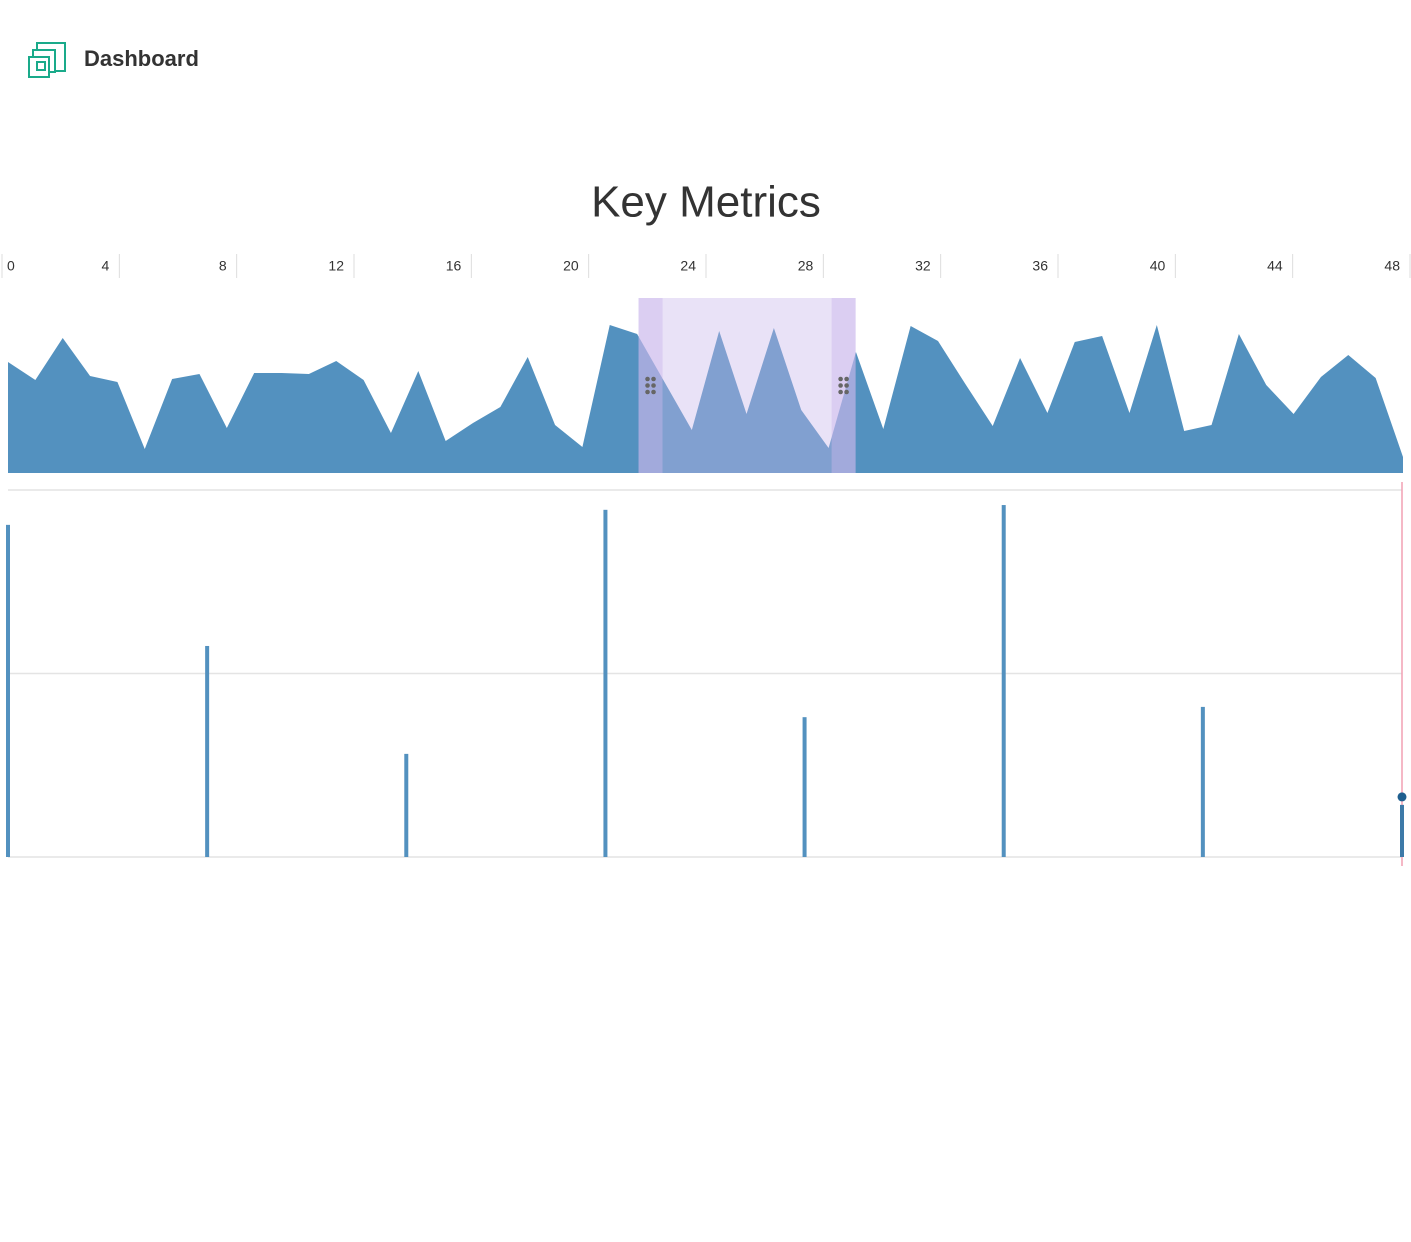 The height and width of the screenshot is (1242, 1411). Describe the element at coordinates (747, 385) in the screenshot. I see `brush-selection` at that location.